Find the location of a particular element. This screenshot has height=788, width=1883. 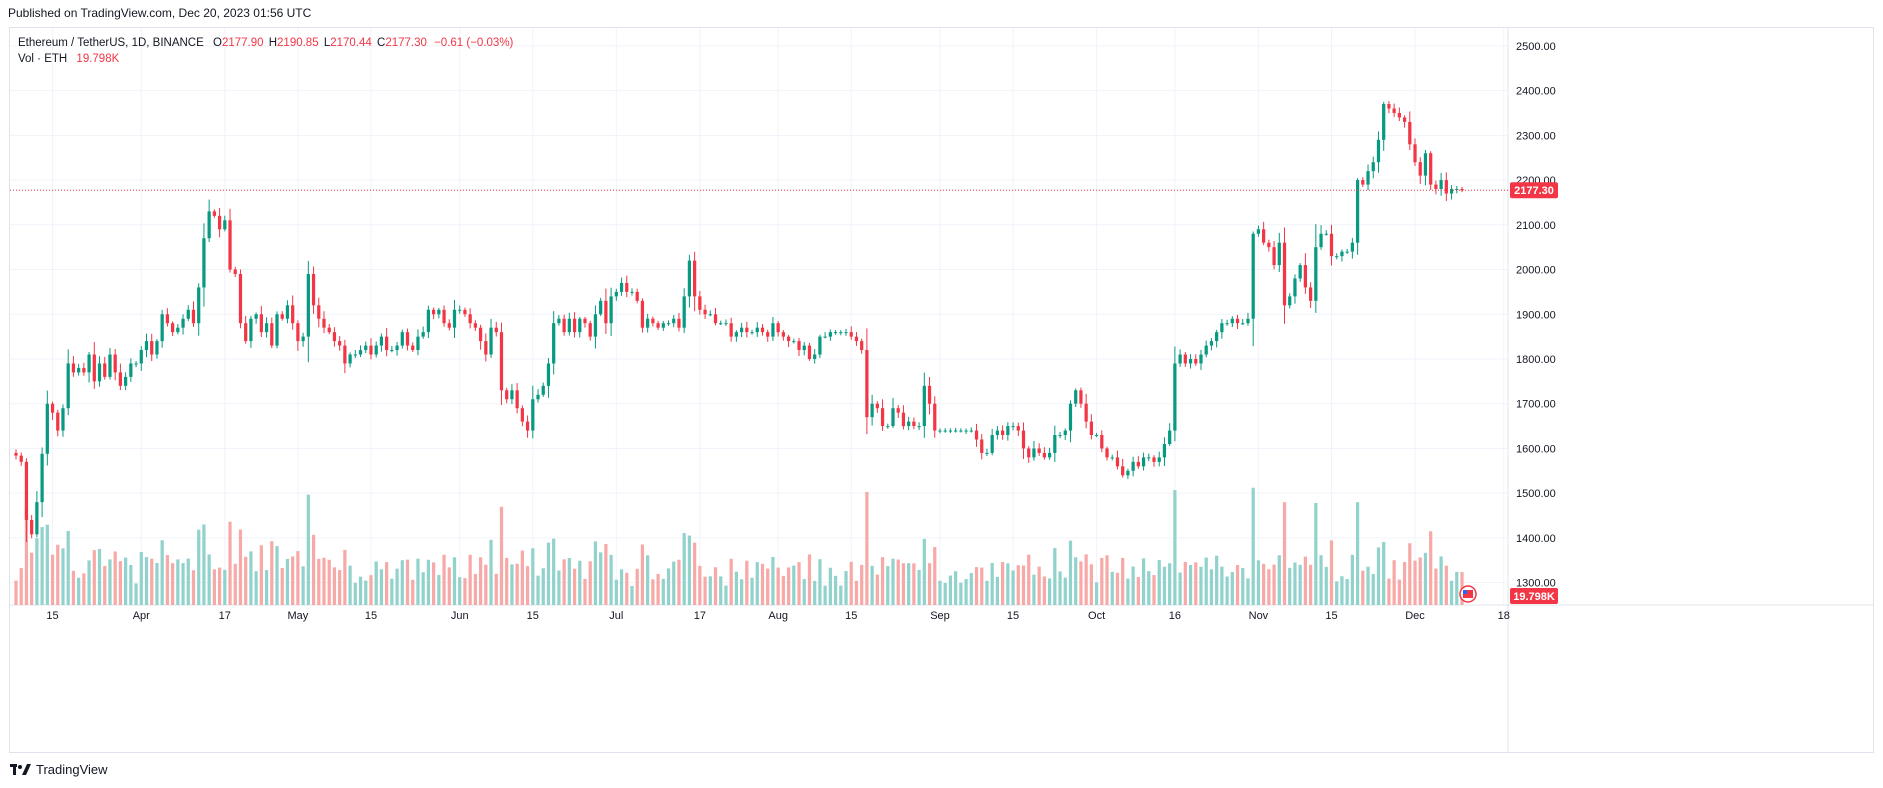

volume-label: Vol · ETH is located at coordinates (43, 59).